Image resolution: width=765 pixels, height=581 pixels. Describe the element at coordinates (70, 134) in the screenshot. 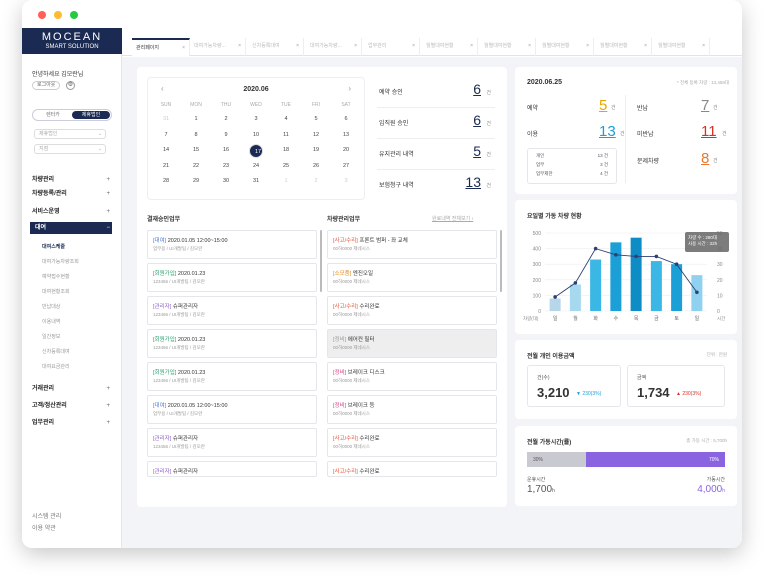

I see `partner-select: 제휴법인 ⌄` at that location.